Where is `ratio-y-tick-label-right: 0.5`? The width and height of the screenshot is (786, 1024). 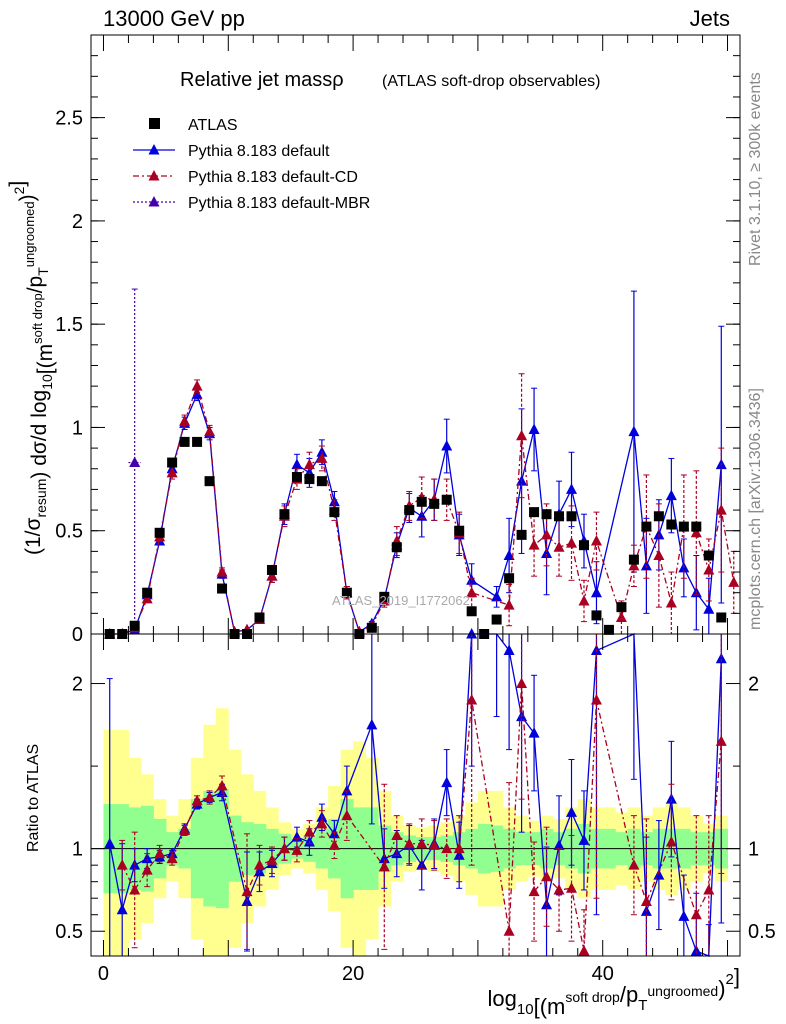 ratio-y-tick-label-right: 0.5 is located at coordinates (762, 932).